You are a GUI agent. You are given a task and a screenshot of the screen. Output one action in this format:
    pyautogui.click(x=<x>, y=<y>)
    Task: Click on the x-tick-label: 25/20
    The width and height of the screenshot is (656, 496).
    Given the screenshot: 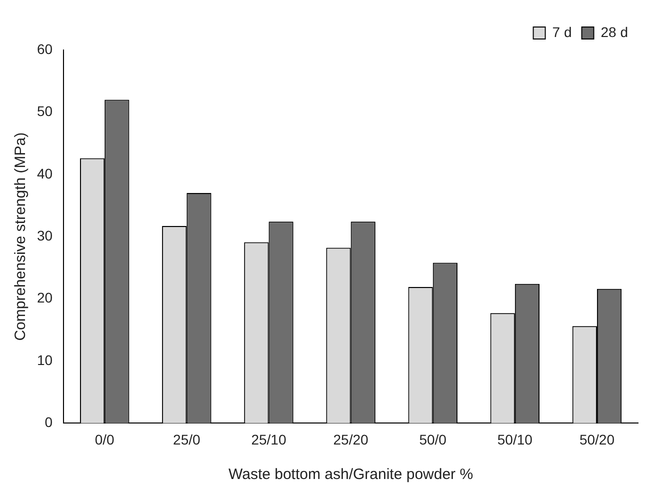 What is the action you would take?
    pyautogui.click(x=351, y=439)
    